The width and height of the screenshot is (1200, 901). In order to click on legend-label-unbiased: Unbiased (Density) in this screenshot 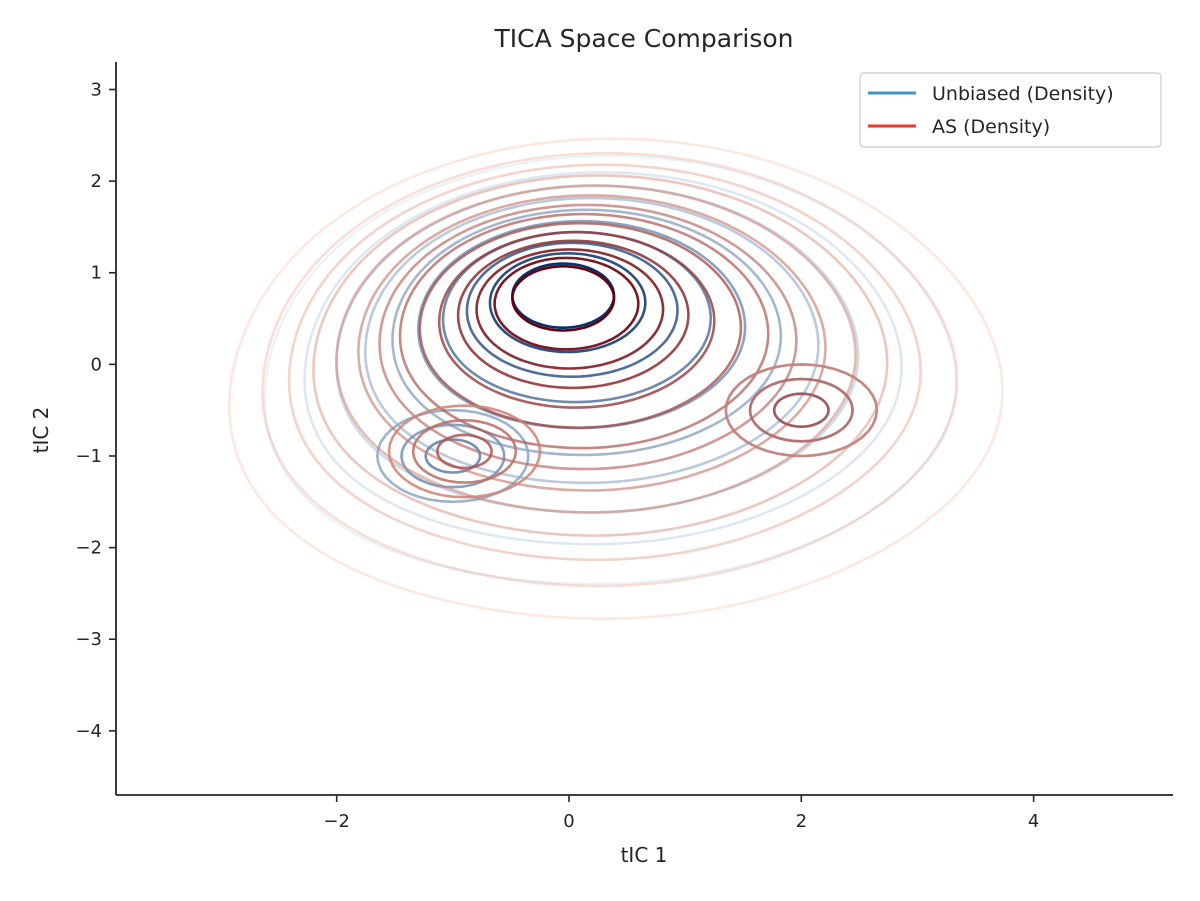, I will do `click(1023, 94)`.